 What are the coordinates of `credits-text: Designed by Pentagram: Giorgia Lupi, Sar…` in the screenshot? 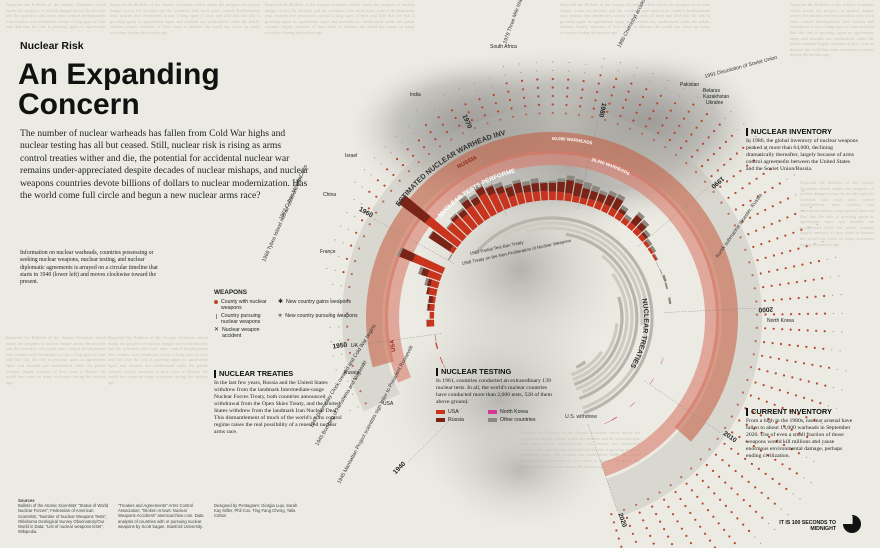 It's located at (256, 511).